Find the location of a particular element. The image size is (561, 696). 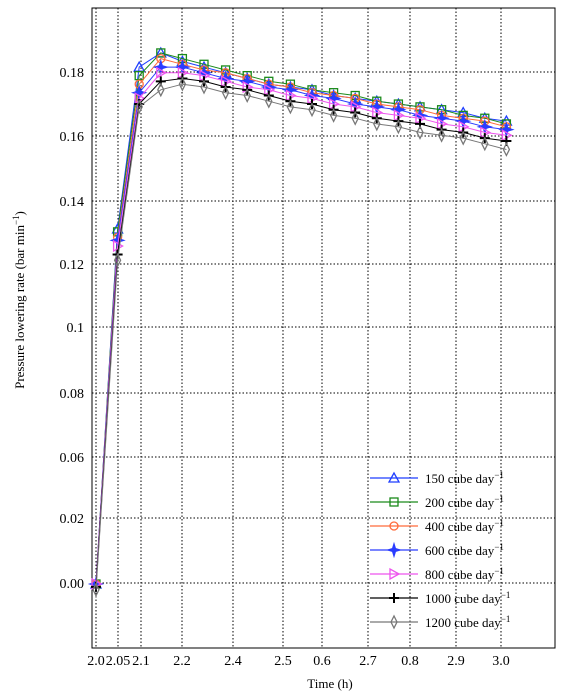

legend-label-text: 150 cube day is located at coordinates (460, 478).